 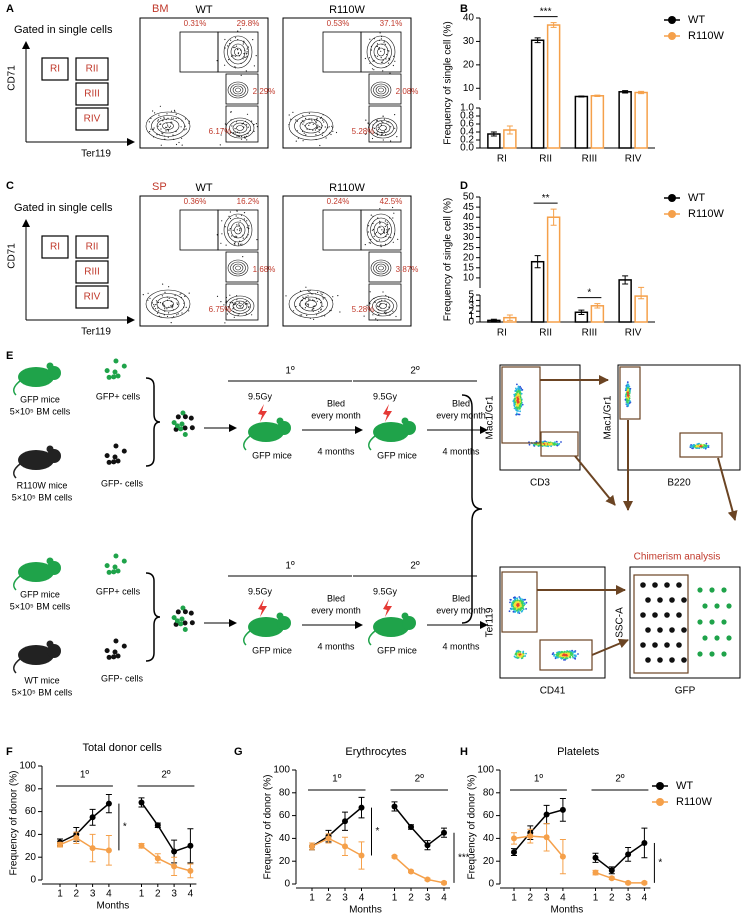 I want to click on donor-label: R110W mice, so click(x=42, y=485).